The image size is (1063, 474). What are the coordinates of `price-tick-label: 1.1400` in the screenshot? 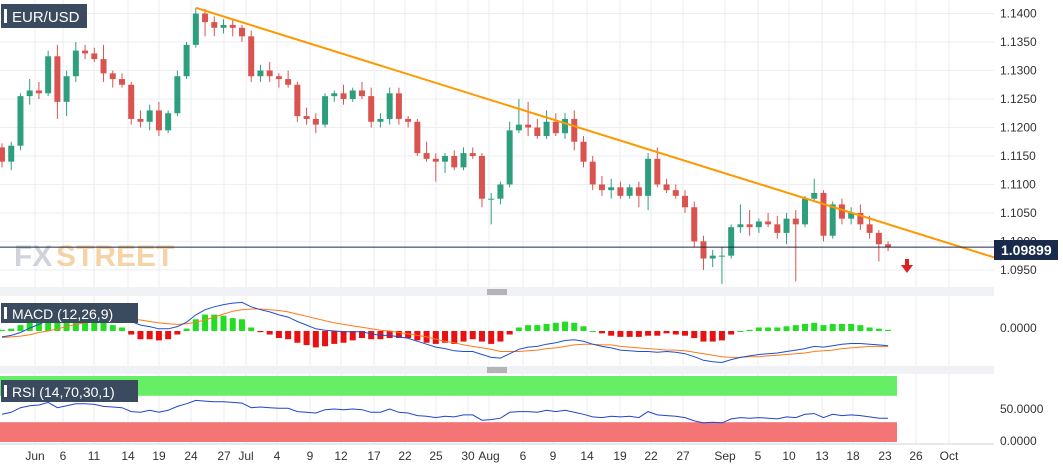 It's located at (1018, 14).